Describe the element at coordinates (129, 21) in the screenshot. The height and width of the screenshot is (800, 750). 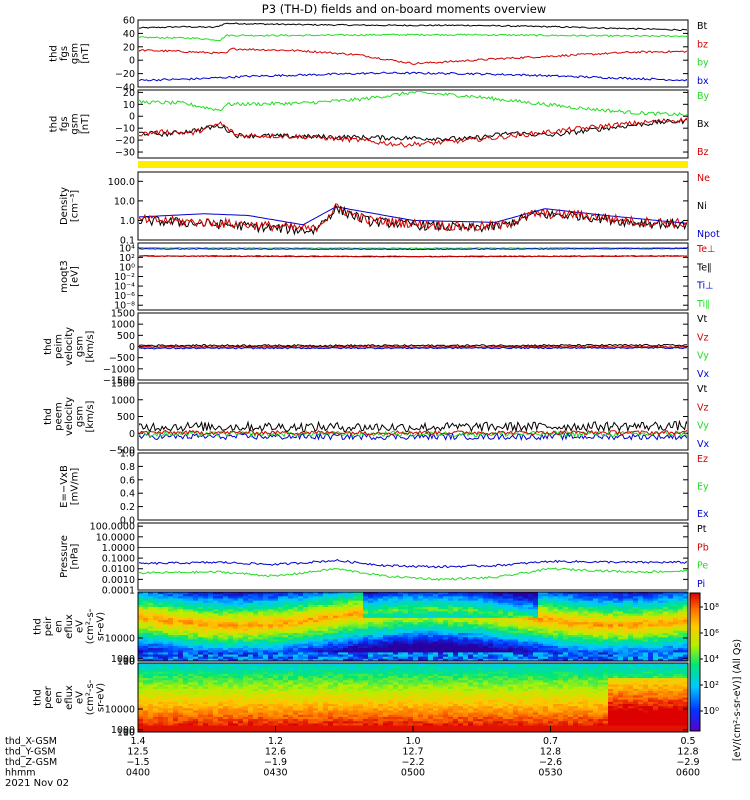
I see `y-tick-label: 60` at that location.